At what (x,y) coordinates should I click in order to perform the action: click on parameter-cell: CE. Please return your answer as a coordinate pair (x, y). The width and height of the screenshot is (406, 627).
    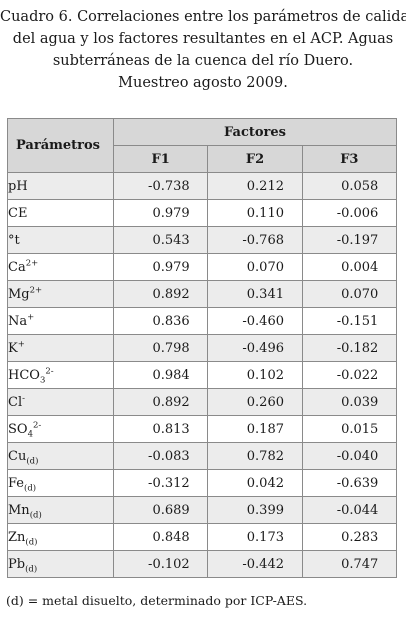
    Looking at the image, I should click on (60, 213).